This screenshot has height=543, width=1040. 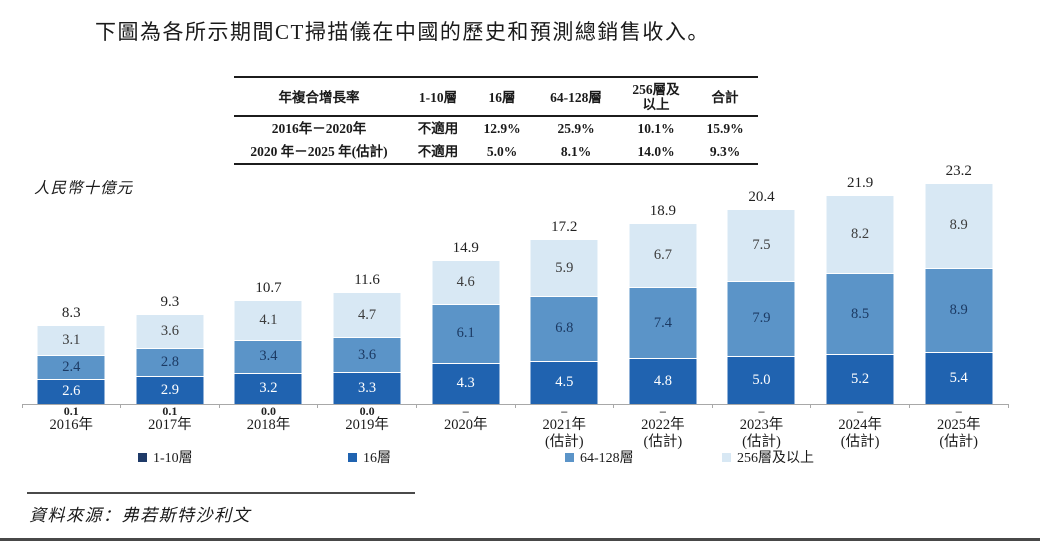 What do you see at coordinates (367, 387) in the screenshot?
I see `segment-value-label: 3.3` at bounding box center [367, 387].